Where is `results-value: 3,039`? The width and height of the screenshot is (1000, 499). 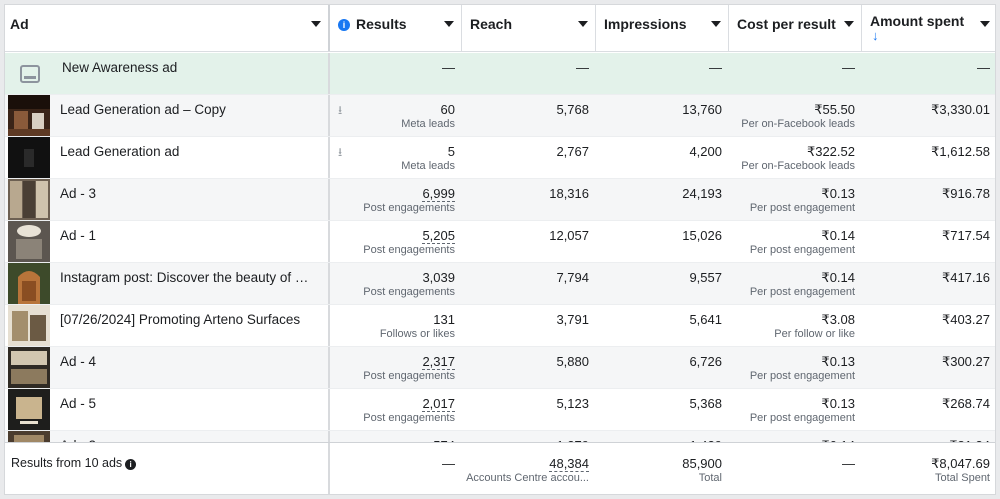
results-value: 3,039 is located at coordinates (438, 277).